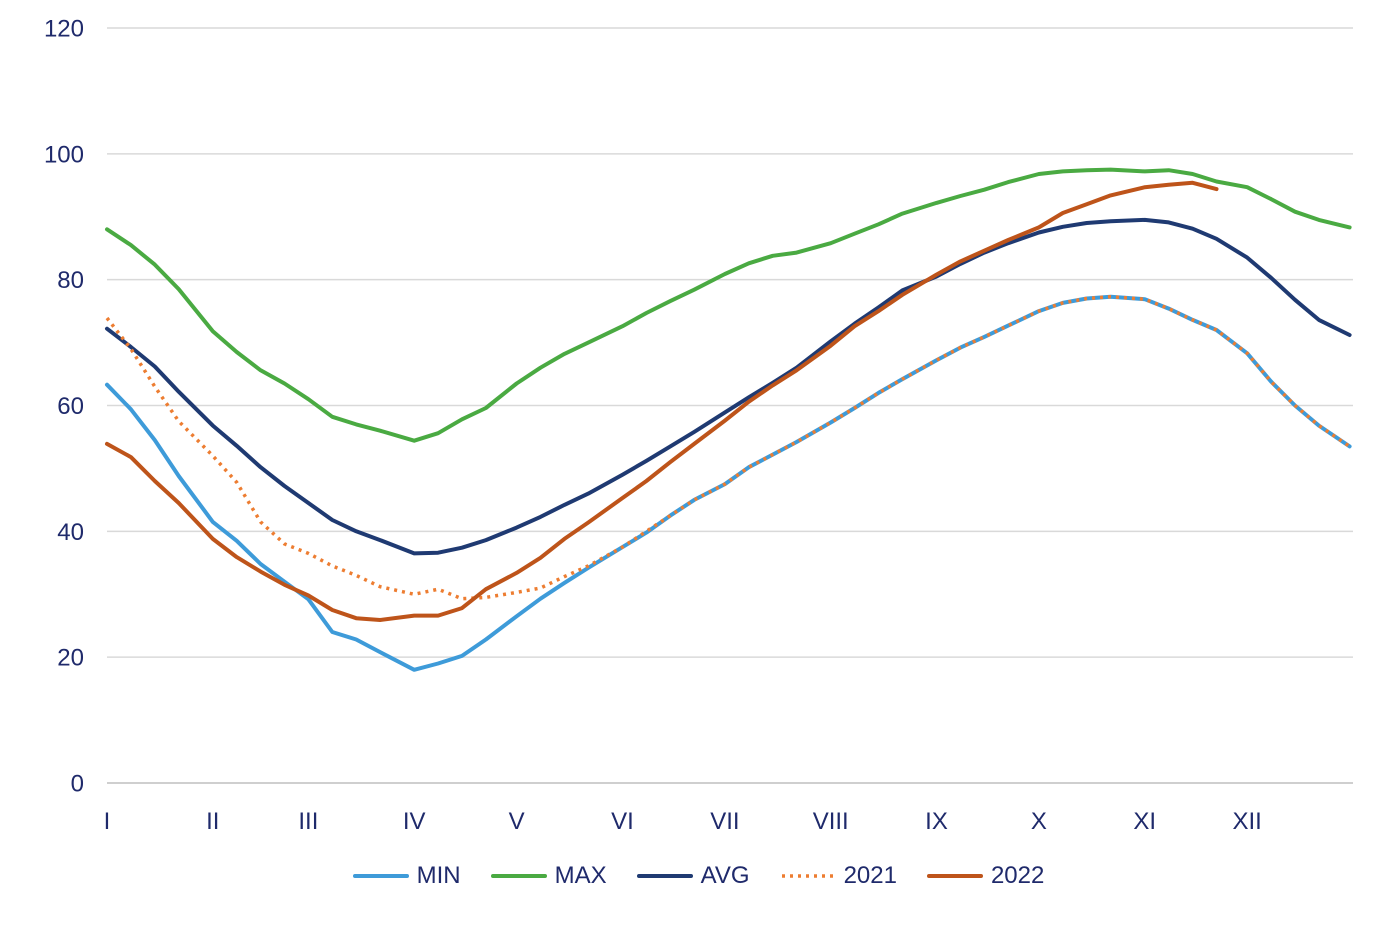 This screenshot has width=1397, height=939. Describe the element at coordinates (548, 876) in the screenshot. I see `legend-item-max: MAX` at that location.